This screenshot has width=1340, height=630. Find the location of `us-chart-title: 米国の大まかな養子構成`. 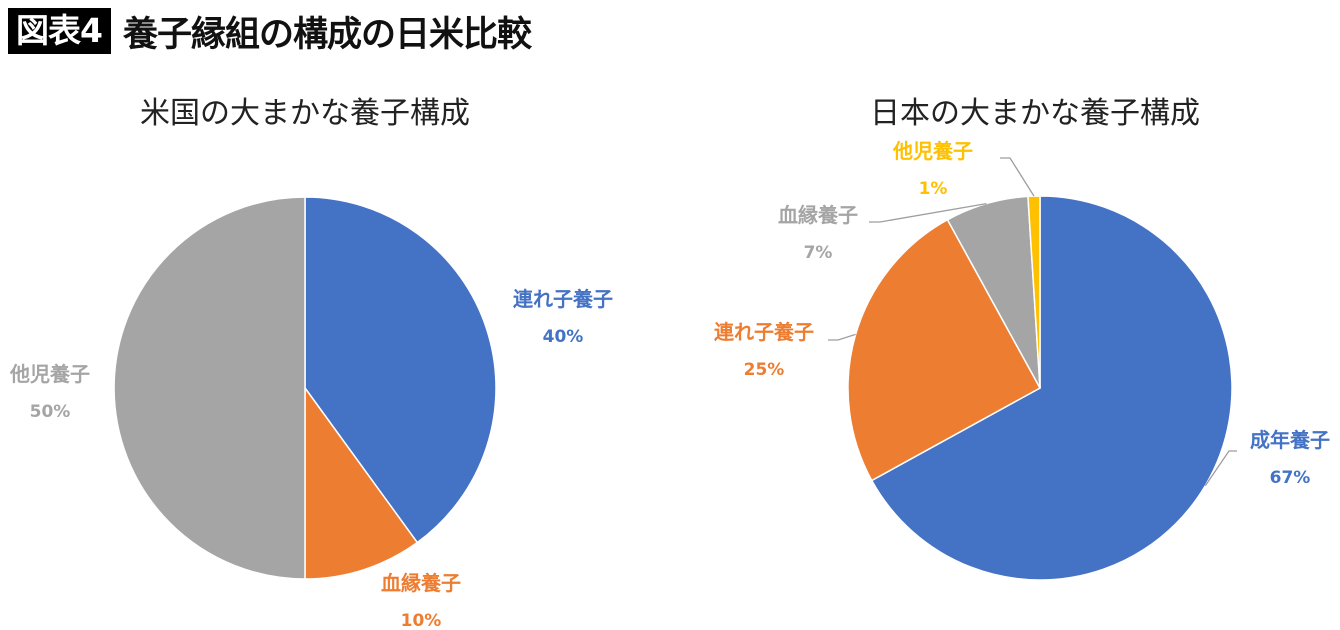

us-chart-title: 米国の大まかな養子構成 is located at coordinates (305, 113).